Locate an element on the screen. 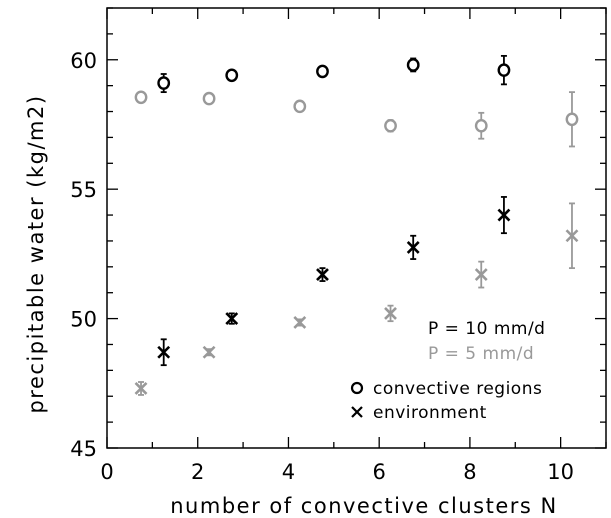 This screenshot has width=611, height=518. x-tick-label: 4 is located at coordinates (288, 472).